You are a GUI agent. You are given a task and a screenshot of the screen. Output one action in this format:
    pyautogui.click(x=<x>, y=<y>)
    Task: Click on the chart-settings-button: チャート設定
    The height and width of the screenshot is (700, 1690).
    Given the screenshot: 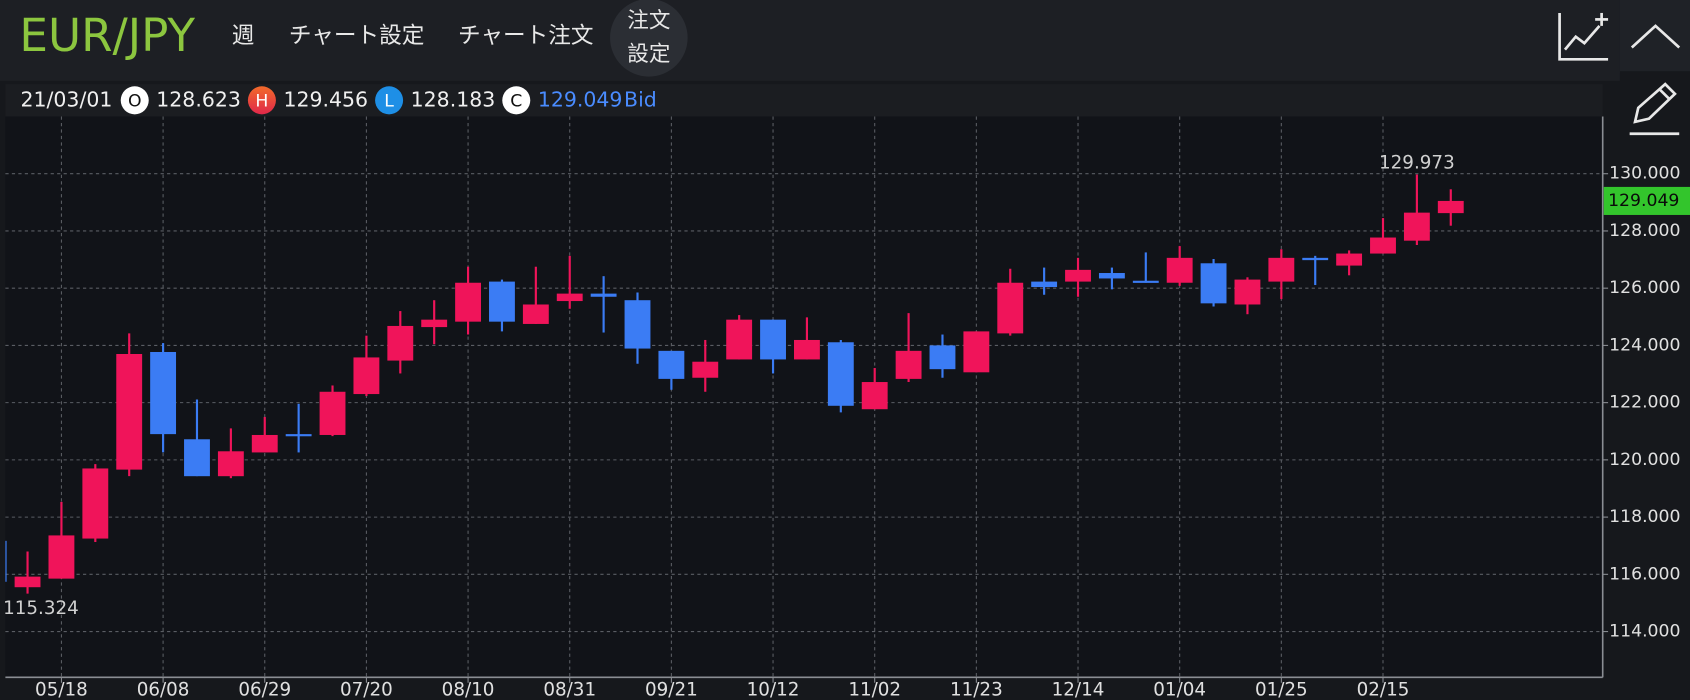 What is the action you would take?
    pyautogui.click(x=356, y=36)
    